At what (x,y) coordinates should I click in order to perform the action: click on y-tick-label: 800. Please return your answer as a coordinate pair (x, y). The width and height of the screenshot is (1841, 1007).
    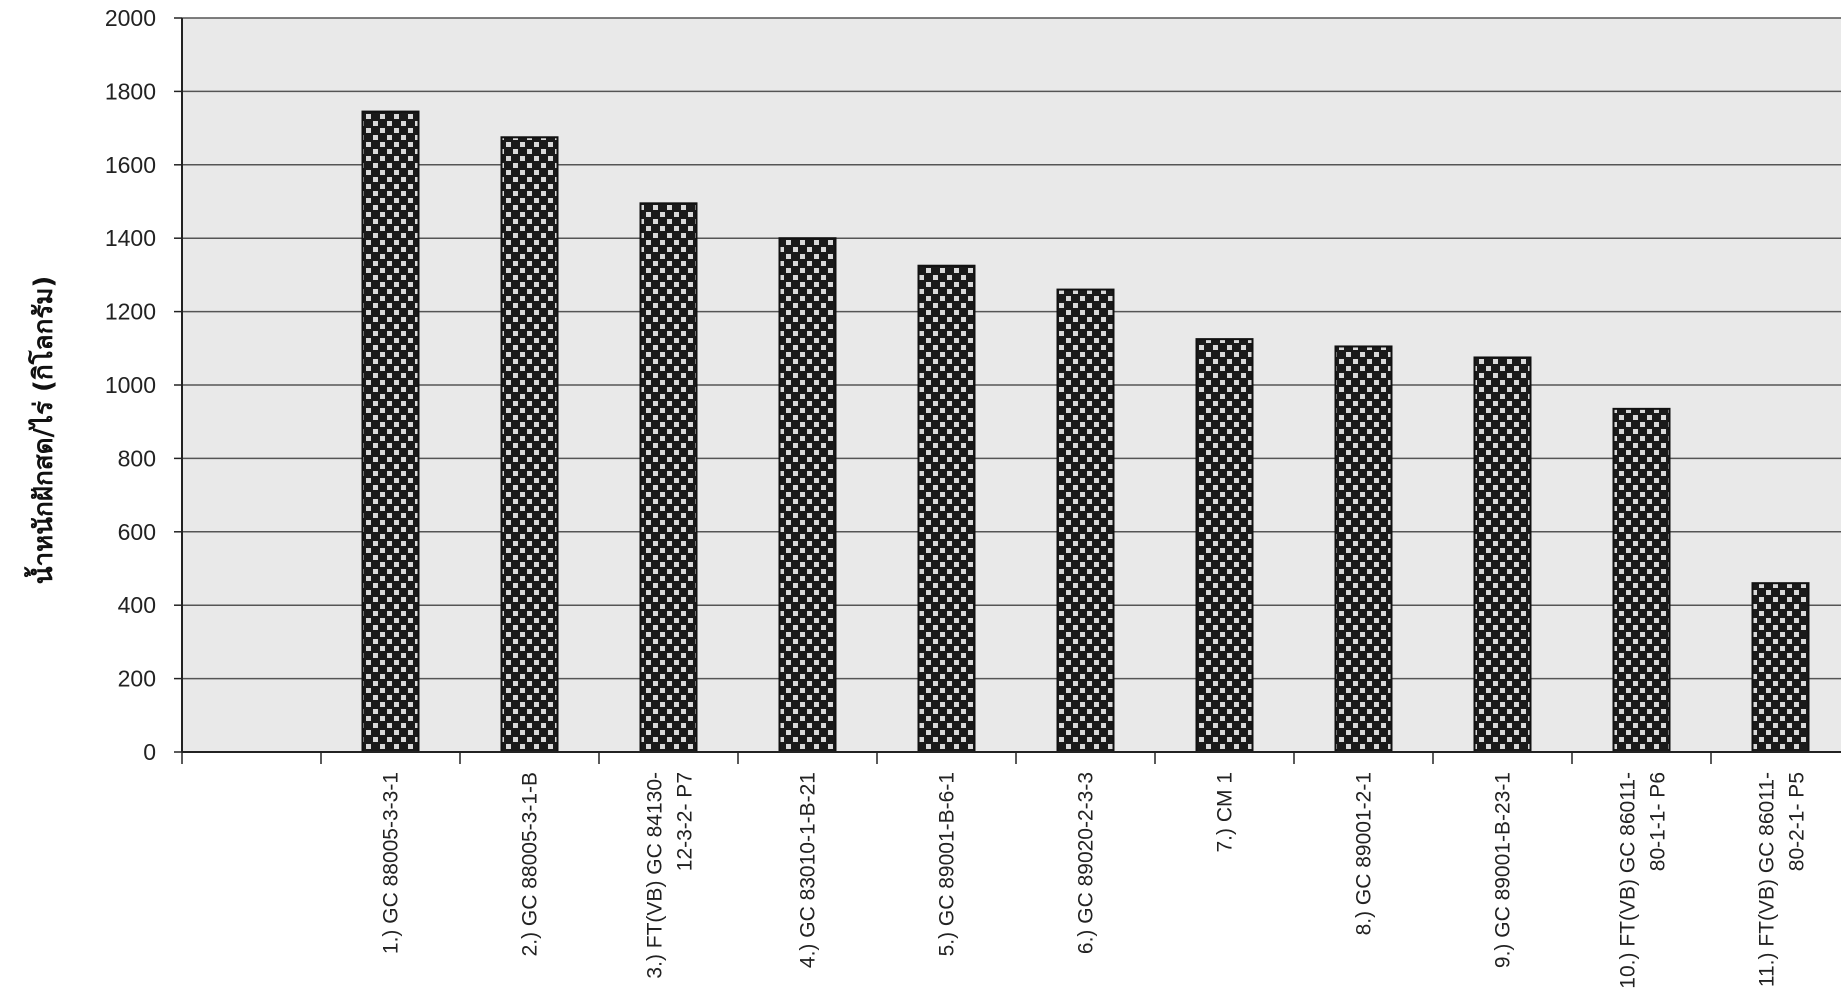
    Looking at the image, I should click on (137, 458).